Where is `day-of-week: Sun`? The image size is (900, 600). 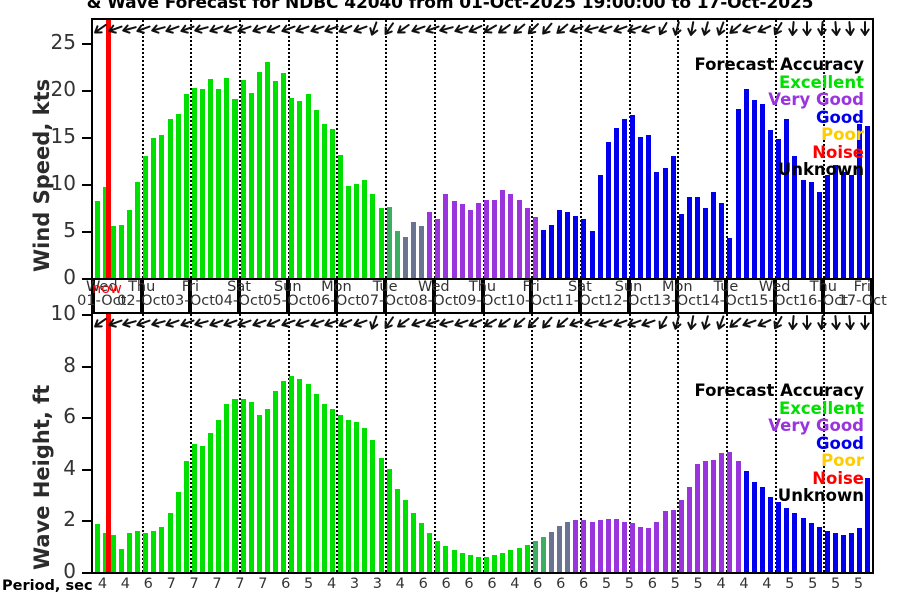 day-of-week: Sun is located at coordinates (628, 287).